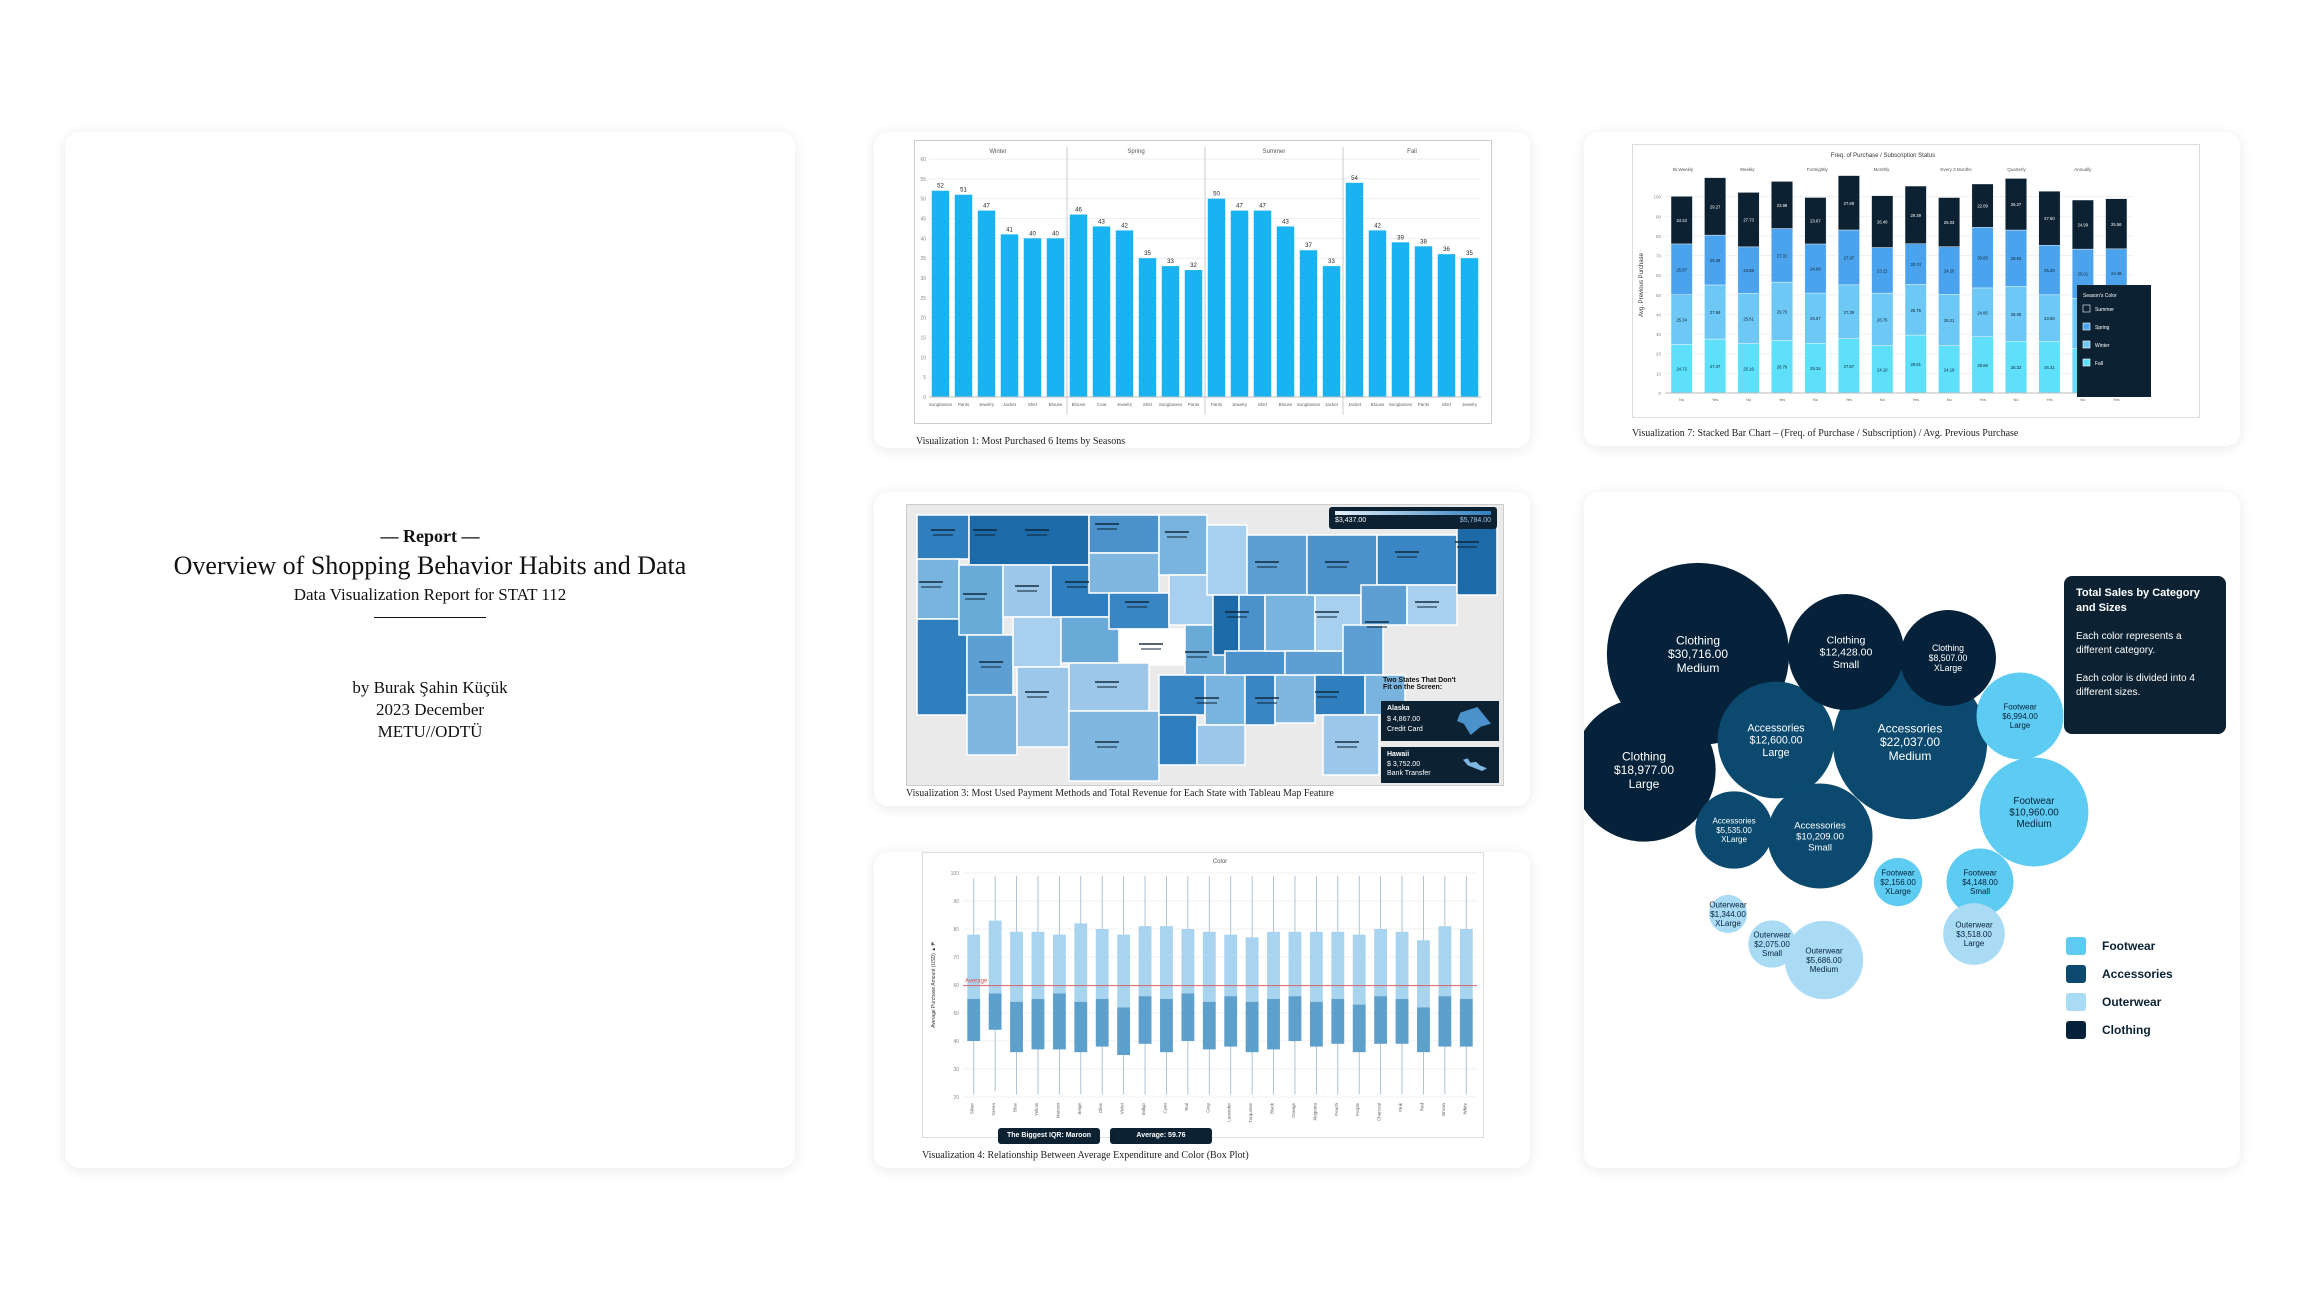  Describe the element at coordinates (1274, 152) in the screenshot. I see `facet-header: Summer` at that location.